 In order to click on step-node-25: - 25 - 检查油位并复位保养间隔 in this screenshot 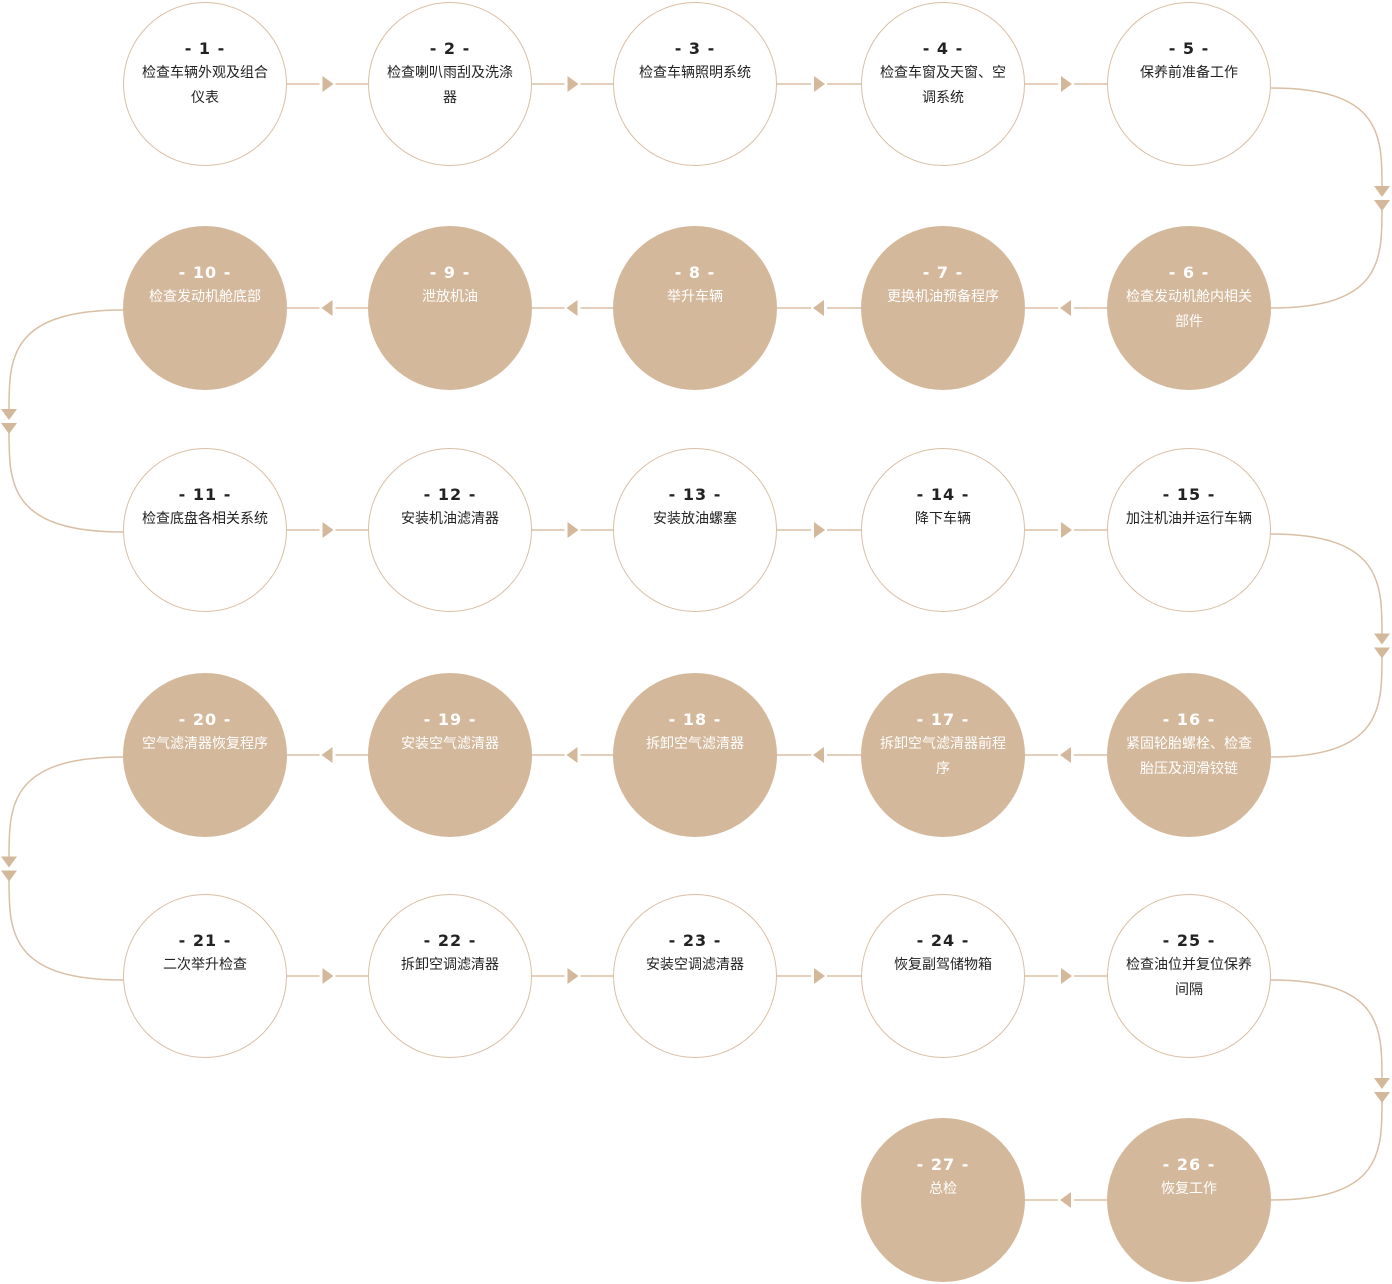, I will do `click(1189, 976)`.